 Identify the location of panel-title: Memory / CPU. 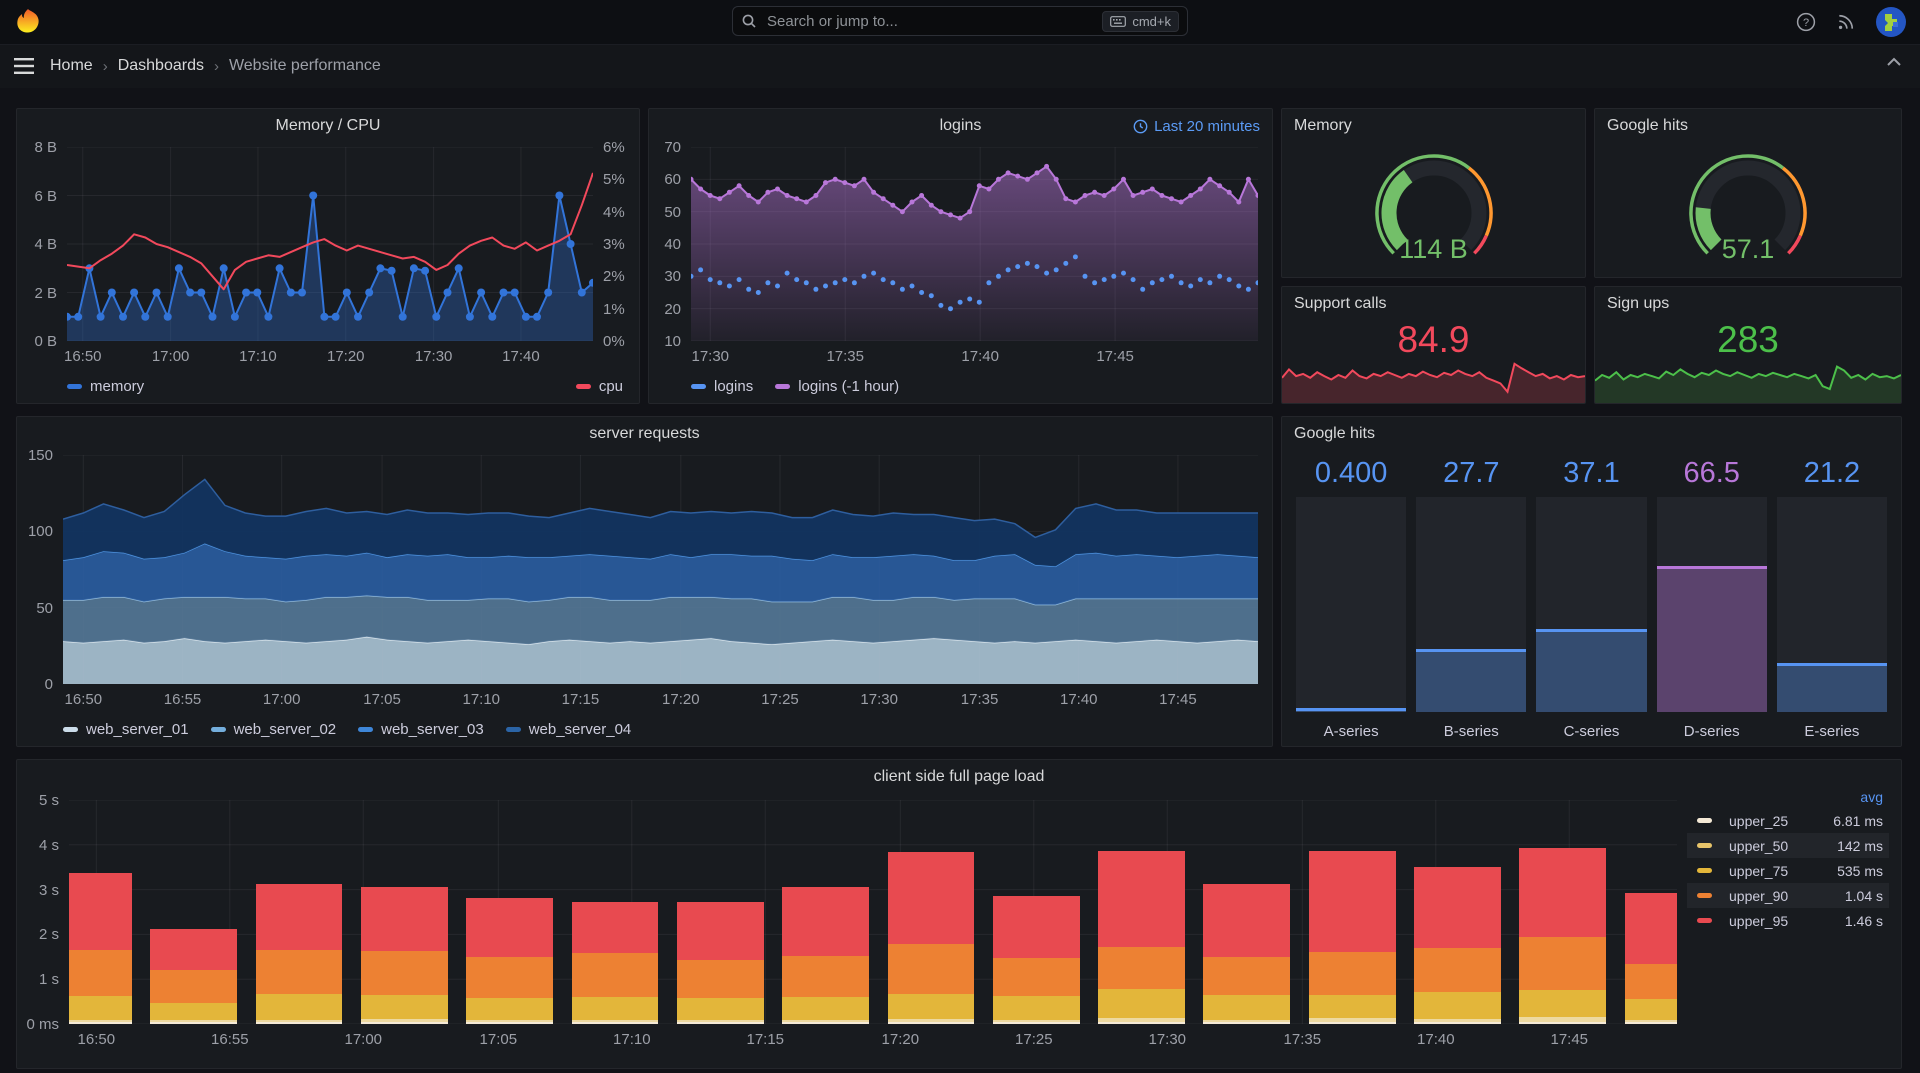
(328, 125).